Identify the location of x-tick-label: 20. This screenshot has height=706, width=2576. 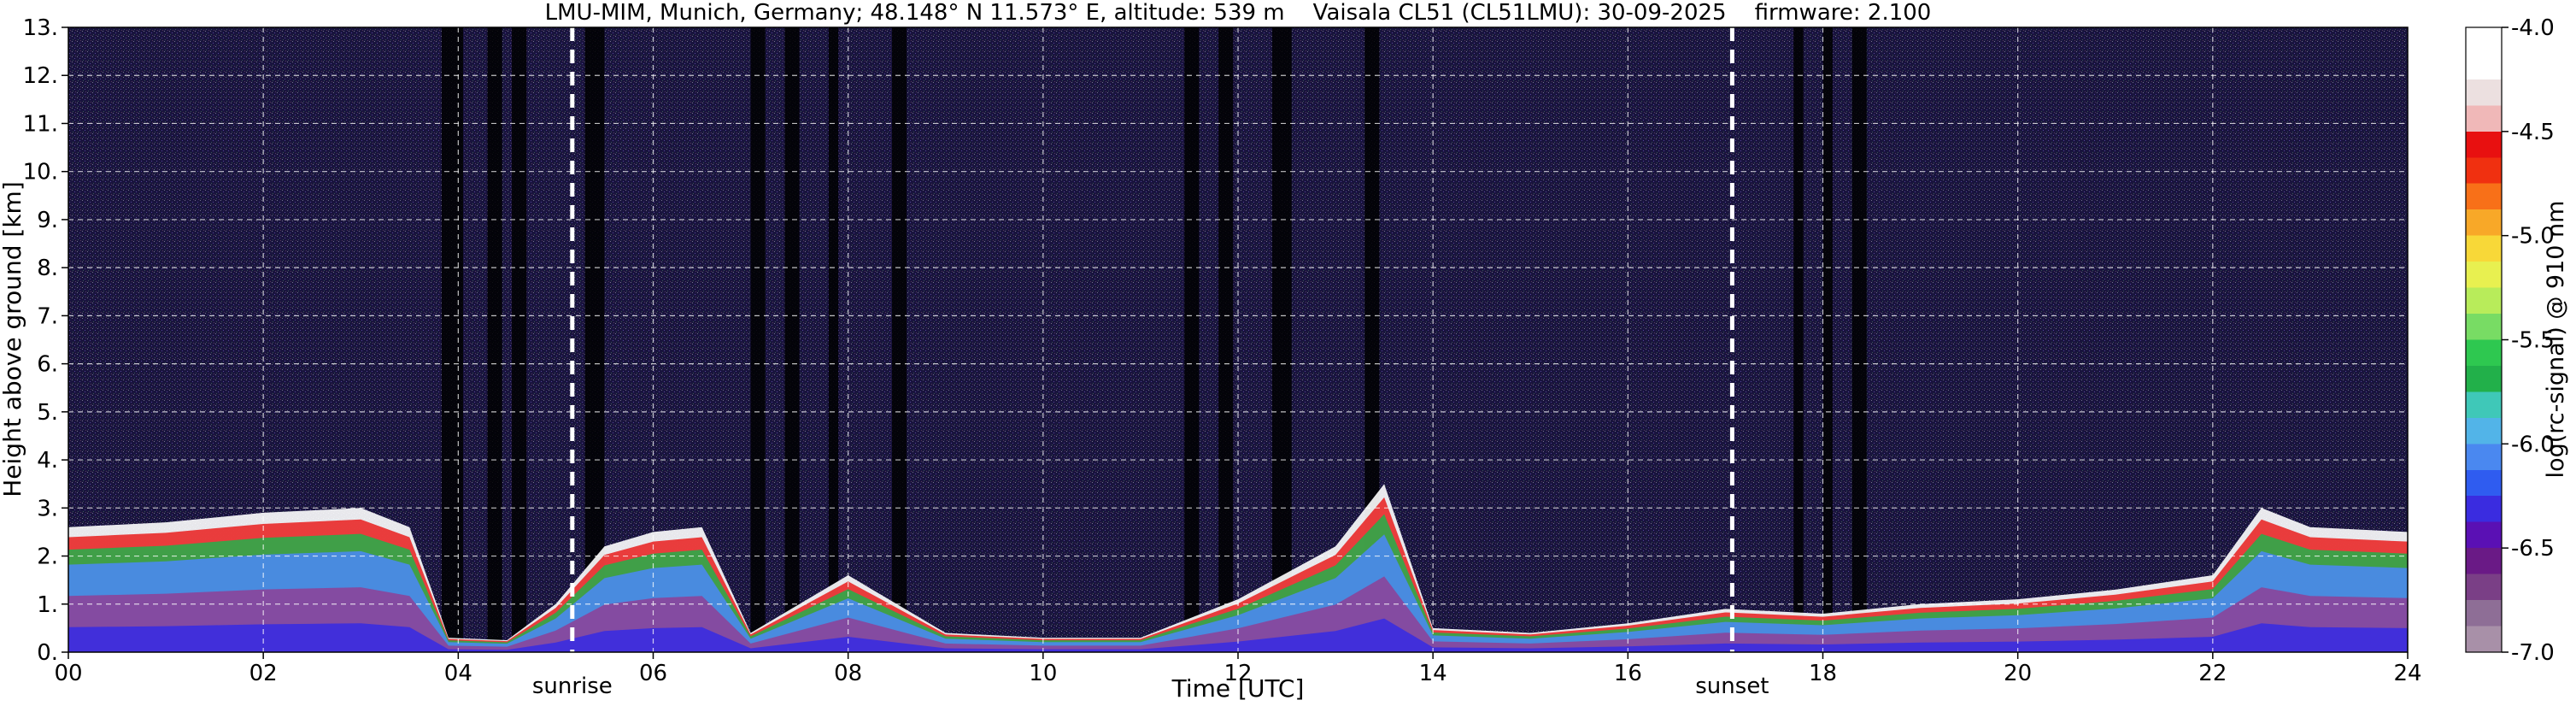
(2018, 673).